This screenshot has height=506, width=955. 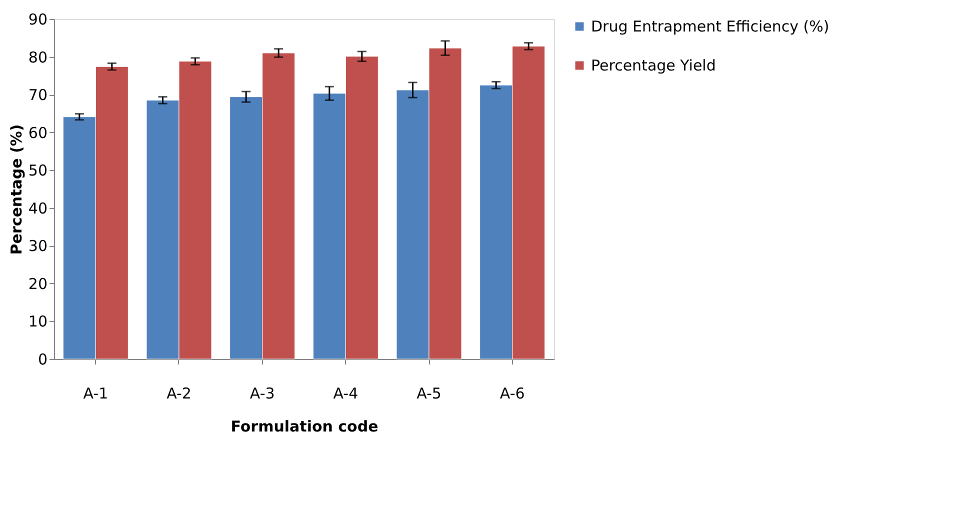 I want to click on y-tick-label: 40, so click(x=38, y=208).